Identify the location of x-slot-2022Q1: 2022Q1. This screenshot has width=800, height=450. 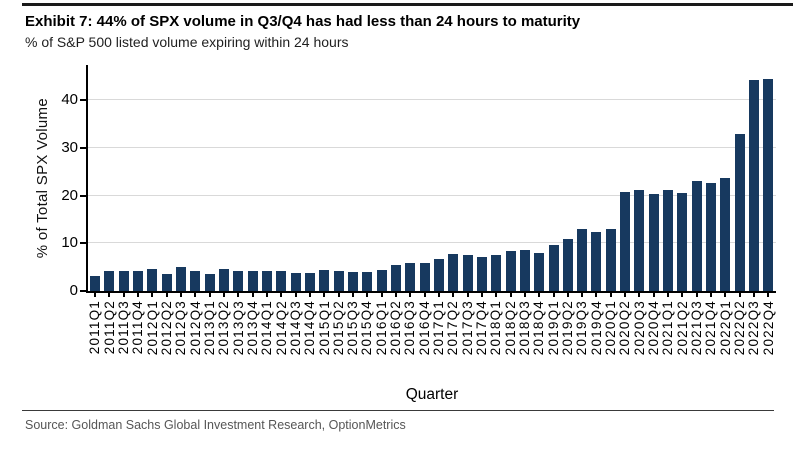
(725, 323).